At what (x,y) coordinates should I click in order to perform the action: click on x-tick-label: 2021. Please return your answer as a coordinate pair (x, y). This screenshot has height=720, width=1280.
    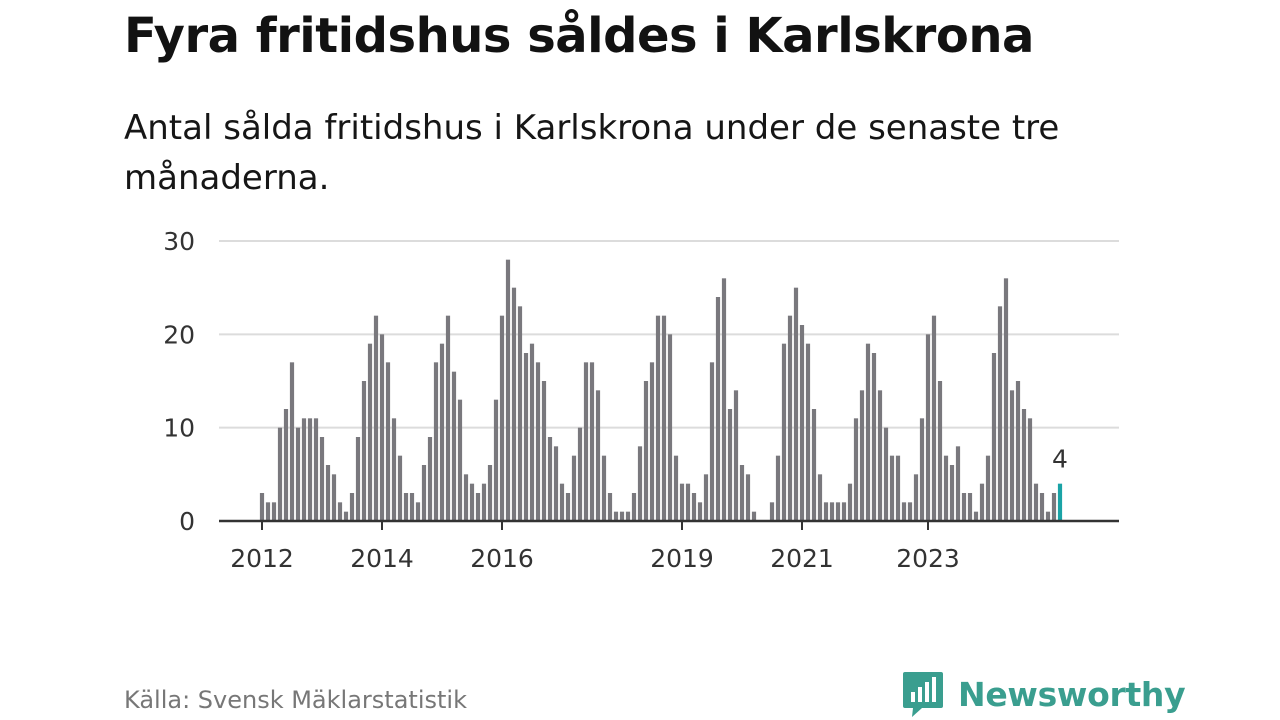
    Looking at the image, I should click on (802, 558).